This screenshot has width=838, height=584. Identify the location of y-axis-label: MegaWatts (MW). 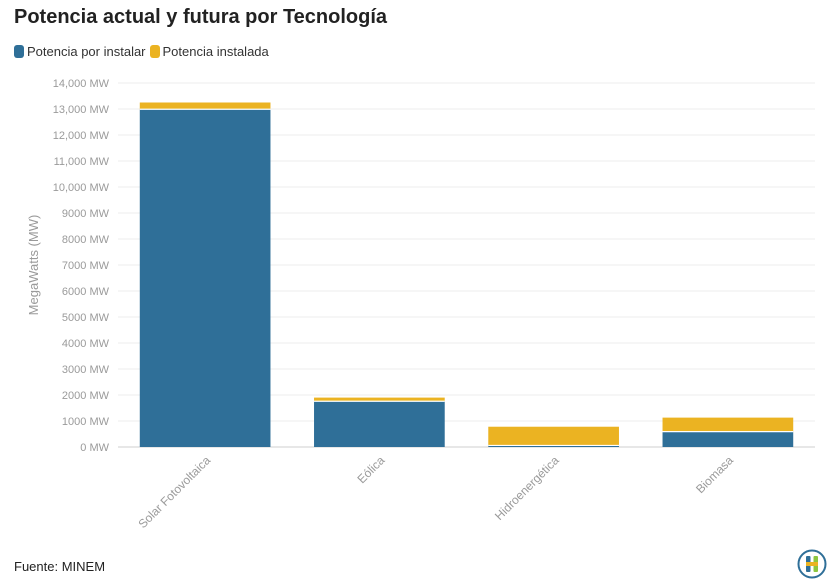
(33, 265).